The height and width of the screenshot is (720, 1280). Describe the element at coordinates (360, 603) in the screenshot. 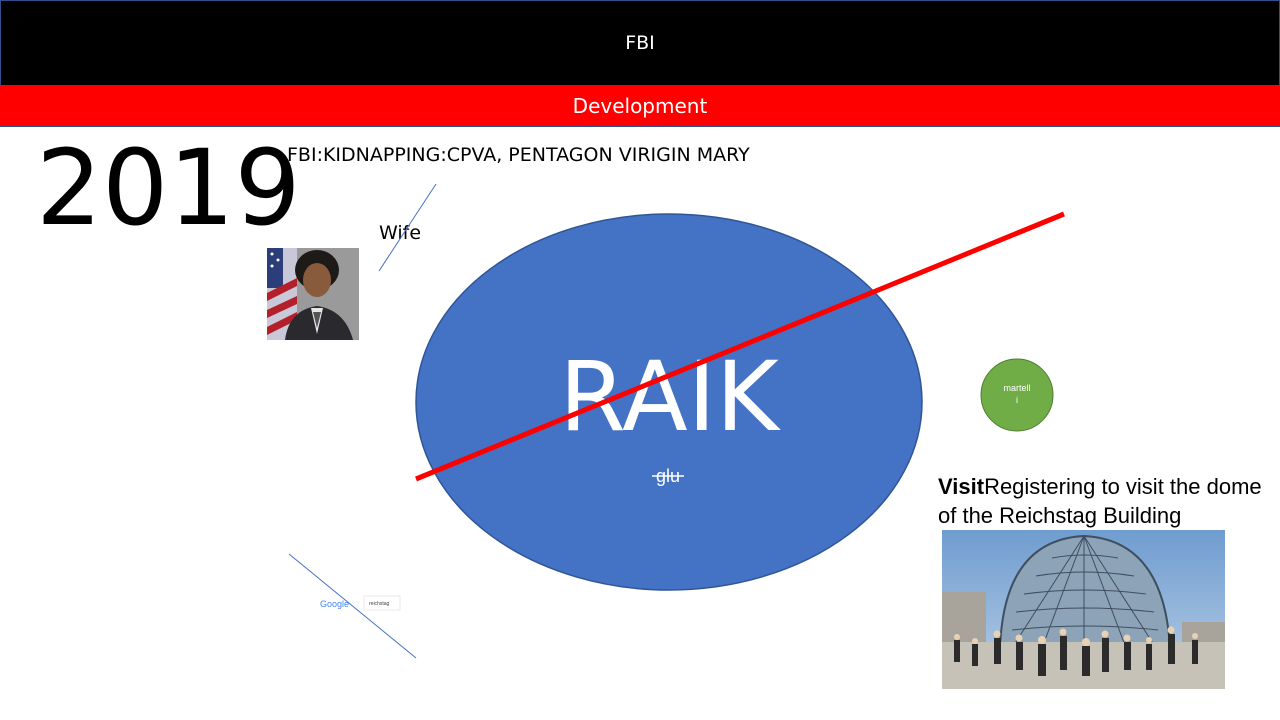

I see `google-search-snippet: Google reichstag` at that location.